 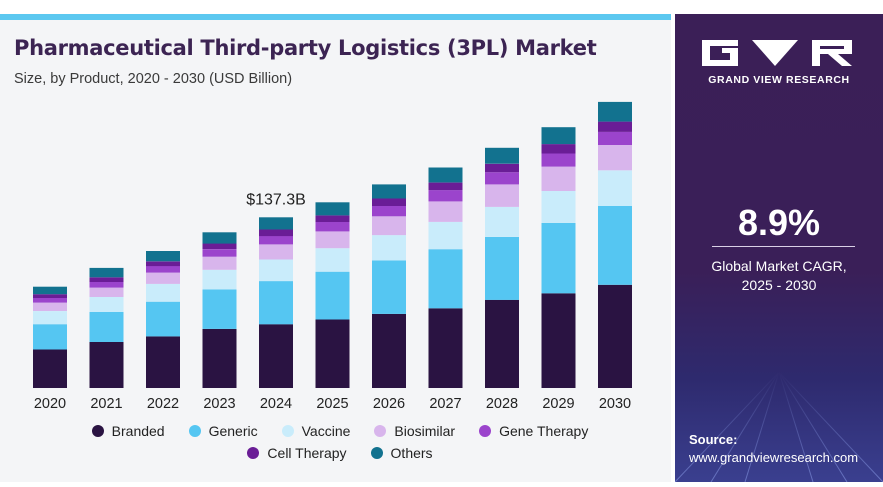 I want to click on source-title: Source:, so click(x=713, y=439).